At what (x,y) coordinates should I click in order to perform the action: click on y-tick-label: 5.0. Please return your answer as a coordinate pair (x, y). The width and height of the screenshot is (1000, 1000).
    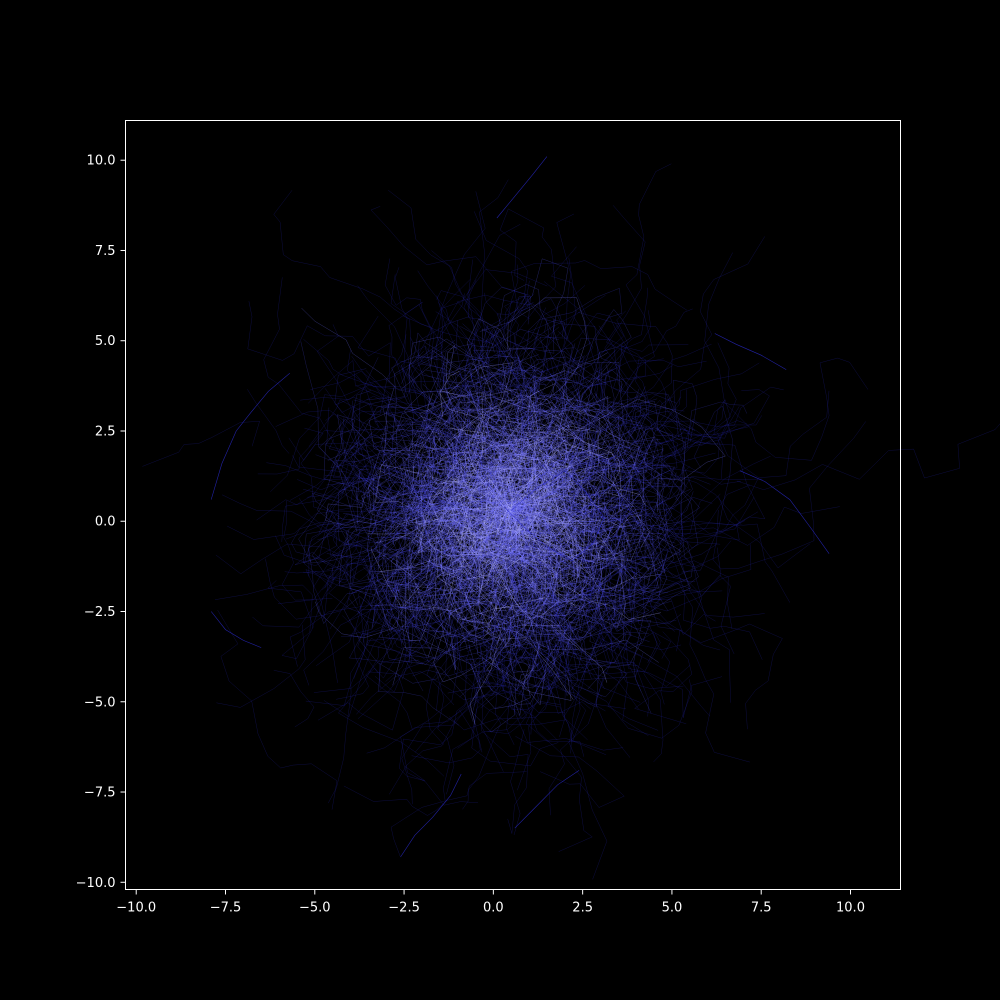
    Looking at the image, I should click on (105, 341).